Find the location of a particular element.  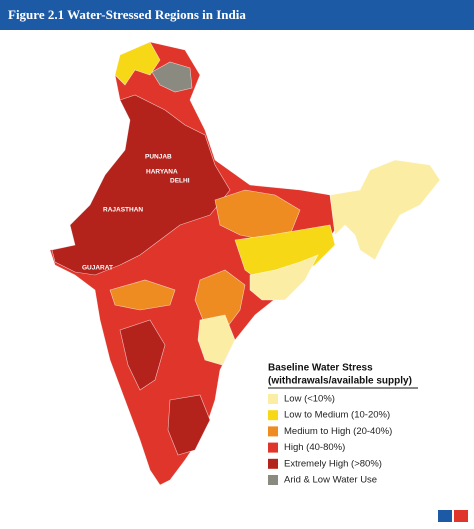

map-label: RAJASTHAN is located at coordinates (123, 210).